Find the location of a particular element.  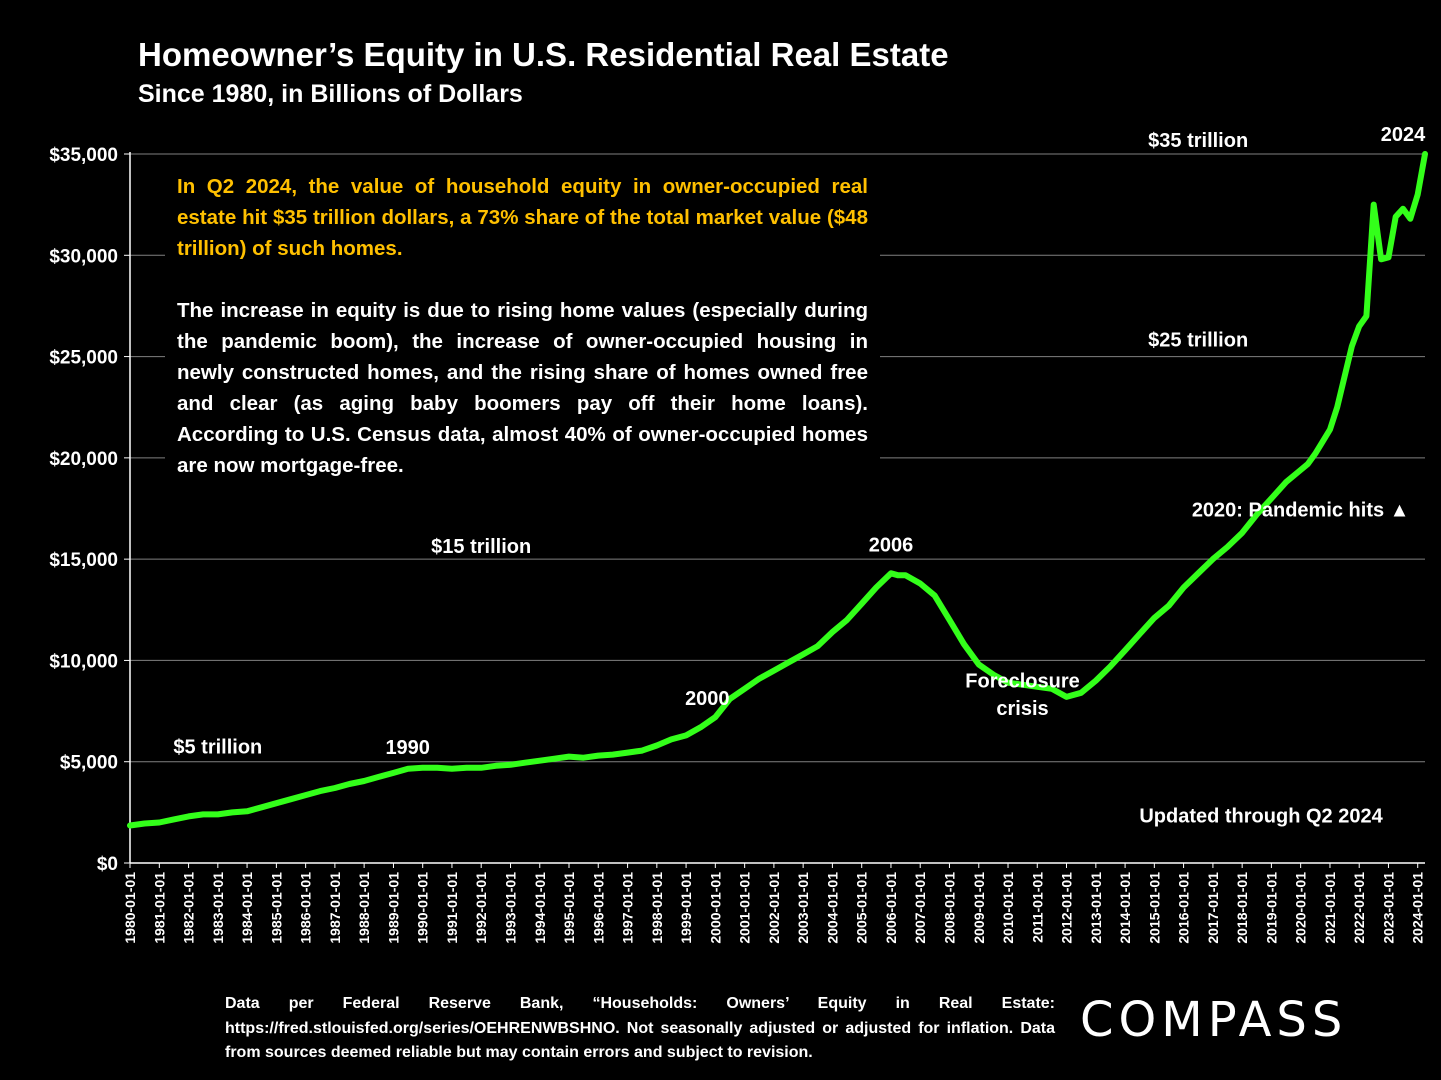

x-tick-label: 1989-01-01 is located at coordinates (393, 908).